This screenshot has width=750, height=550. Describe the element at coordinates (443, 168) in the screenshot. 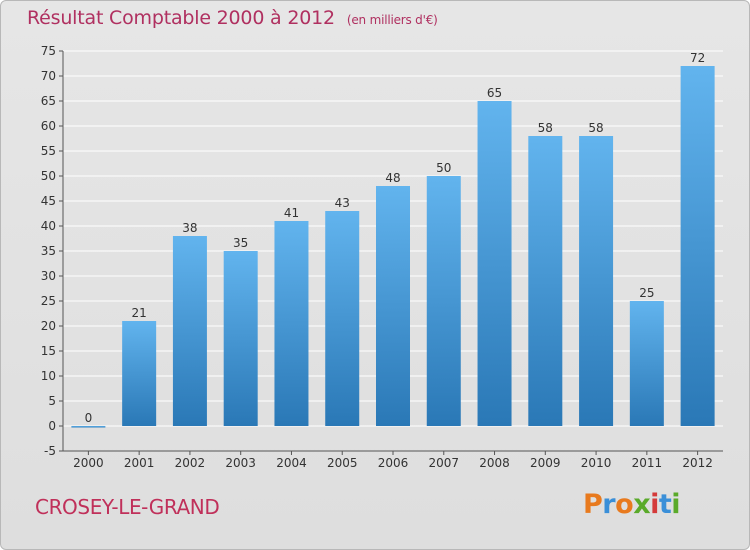

I see `bar-value-label: 50` at that location.